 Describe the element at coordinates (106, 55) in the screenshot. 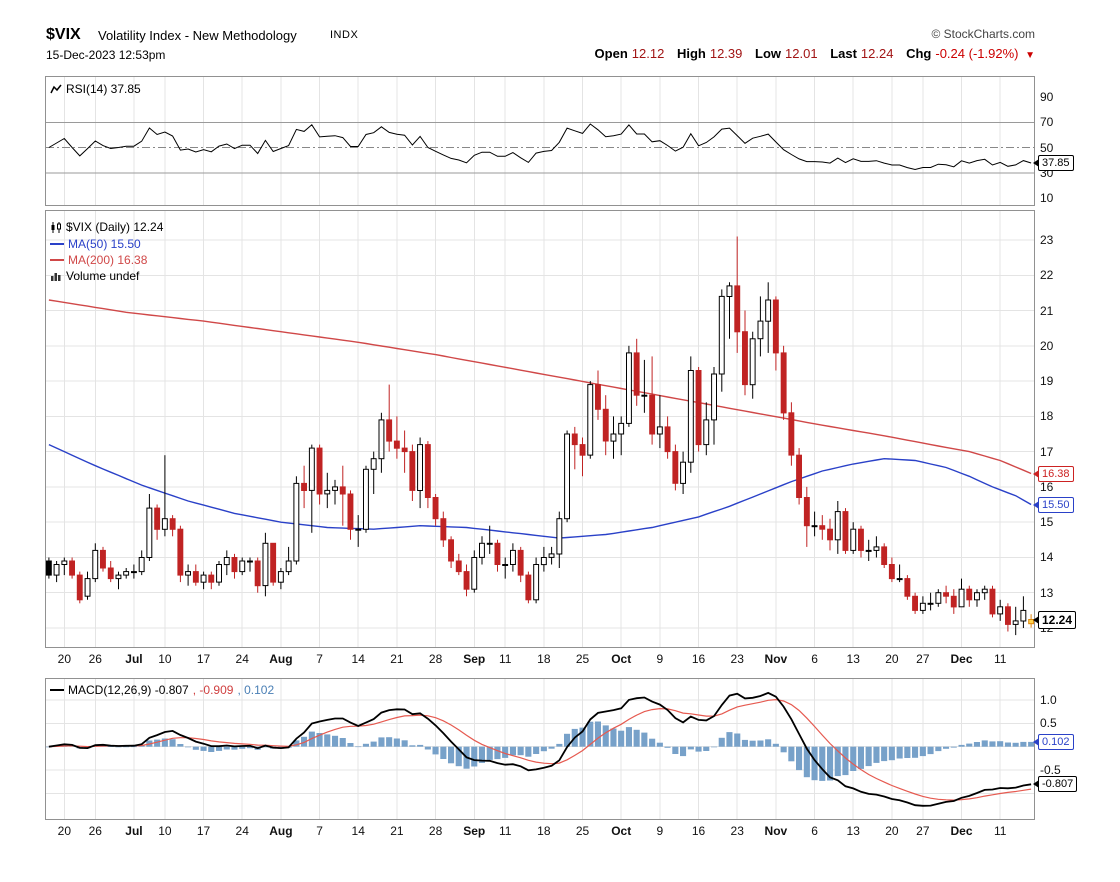

I see `chart-datetime: 15-Dec-2023 12:53pm` at that location.